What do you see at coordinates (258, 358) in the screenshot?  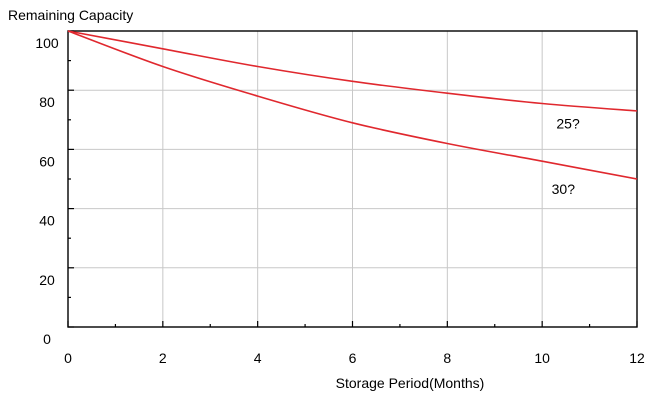 I see `x-tick-label: 4` at bounding box center [258, 358].